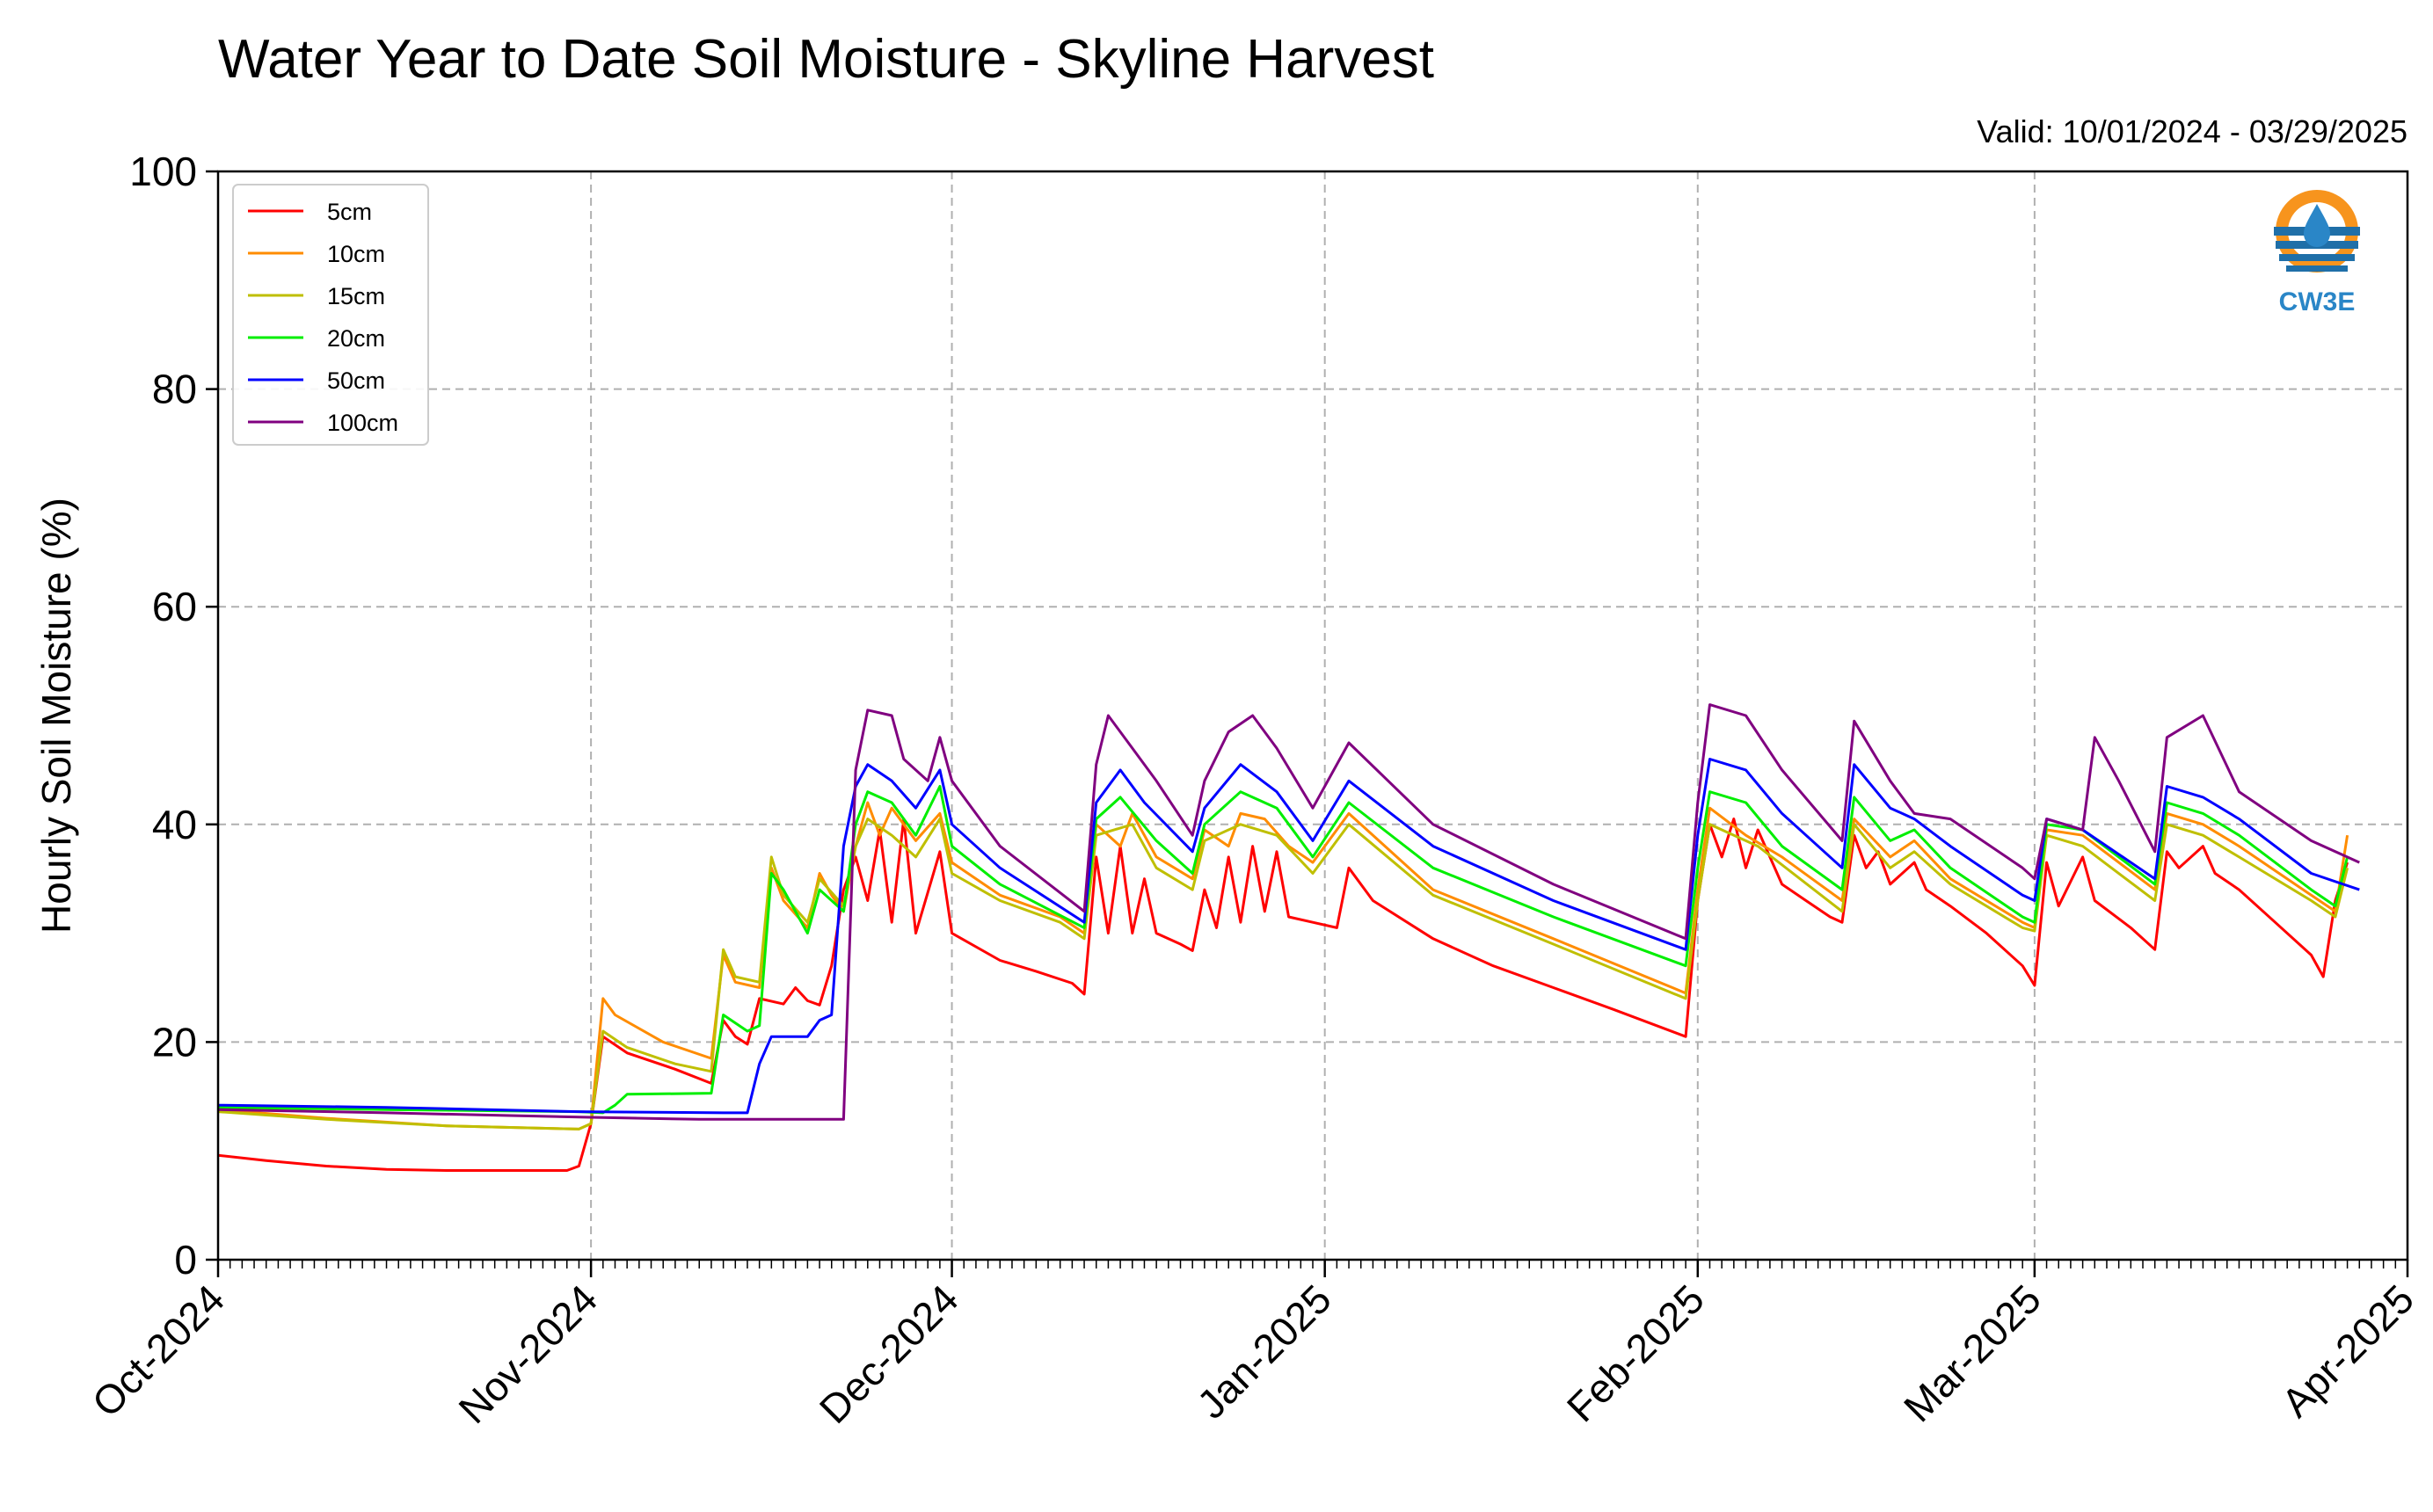  What do you see at coordinates (2317, 226) in the screenshot?
I see `logo-water-drop-icon` at bounding box center [2317, 226].